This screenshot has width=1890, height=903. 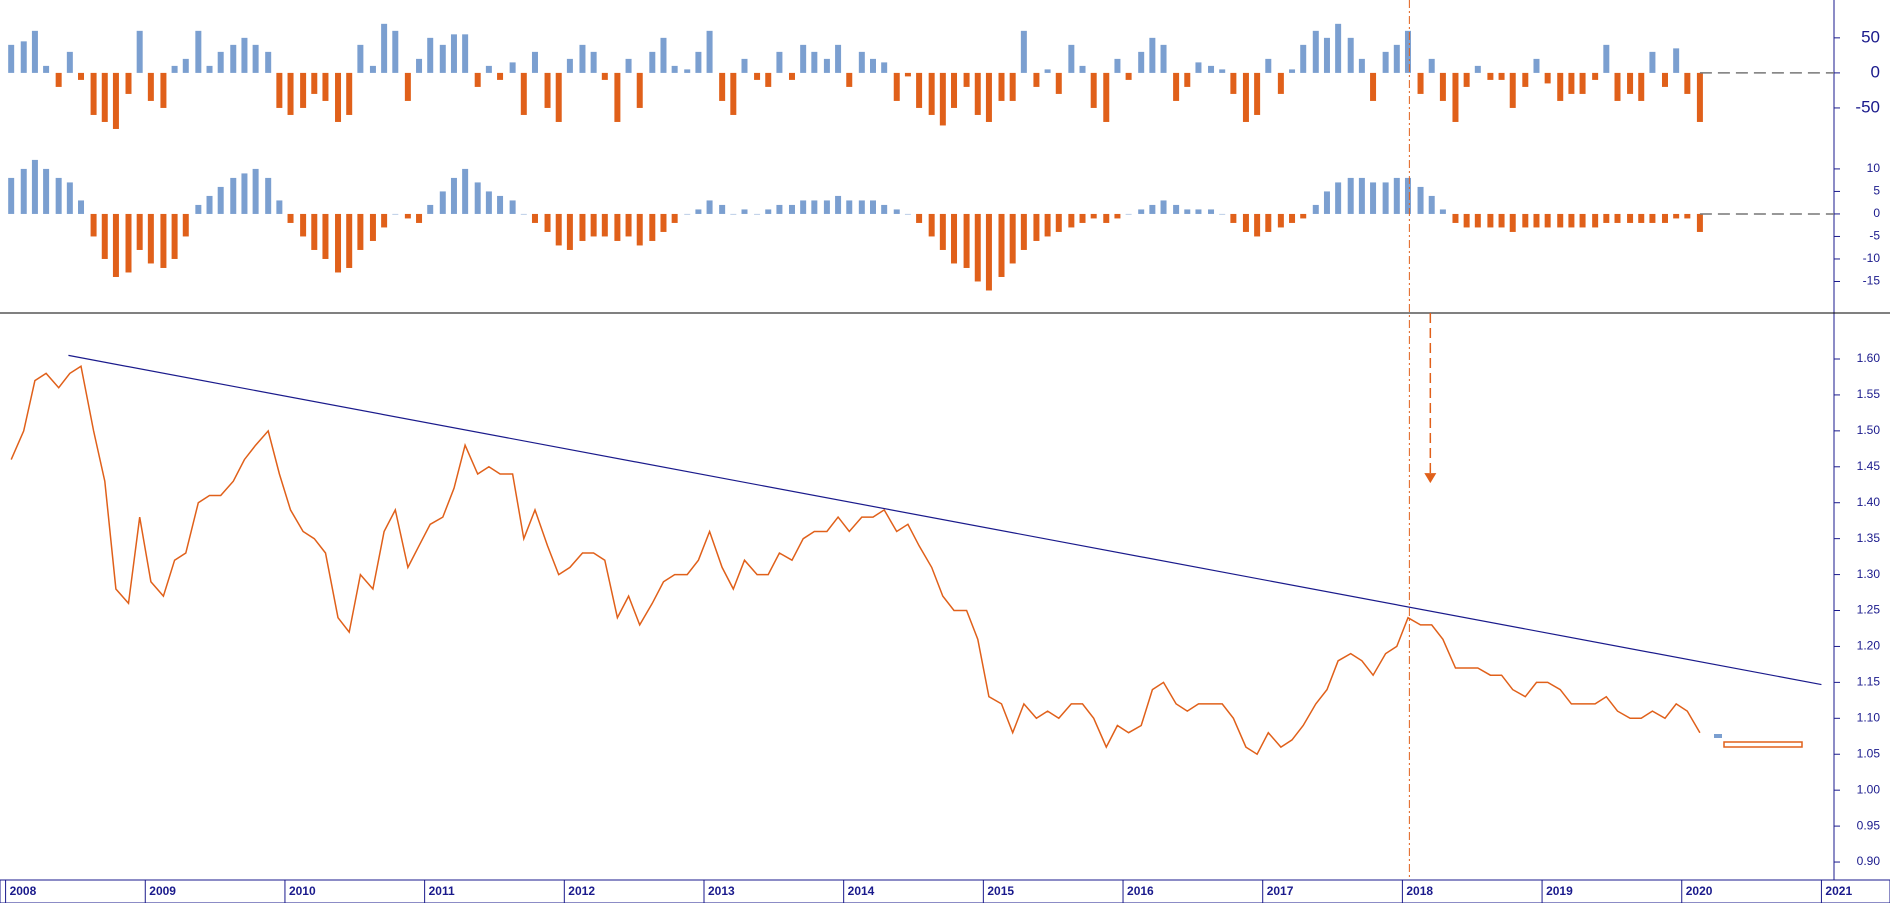 What do you see at coordinates (1869, 502) in the screenshot?
I see `y-tick-label: 1.40` at bounding box center [1869, 502].